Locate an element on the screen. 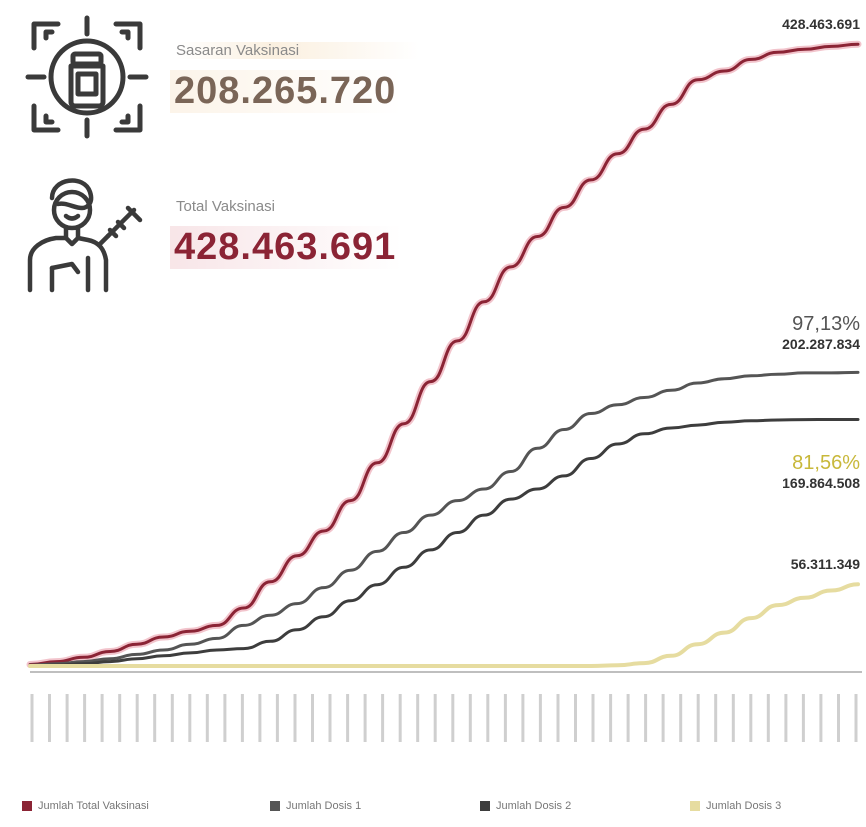 The width and height of the screenshot is (866, 827). dose1-annotation: 97,13% 202.287.834 is located at coordinates (780, 332).